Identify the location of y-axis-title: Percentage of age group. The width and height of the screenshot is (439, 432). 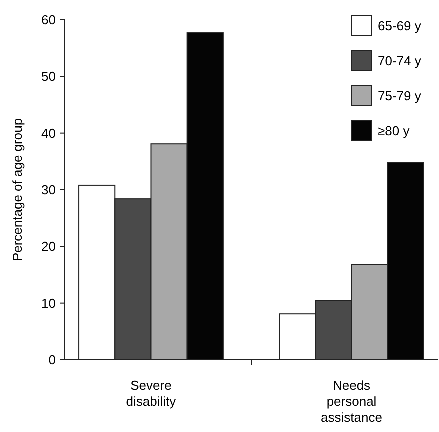
(17, 190).